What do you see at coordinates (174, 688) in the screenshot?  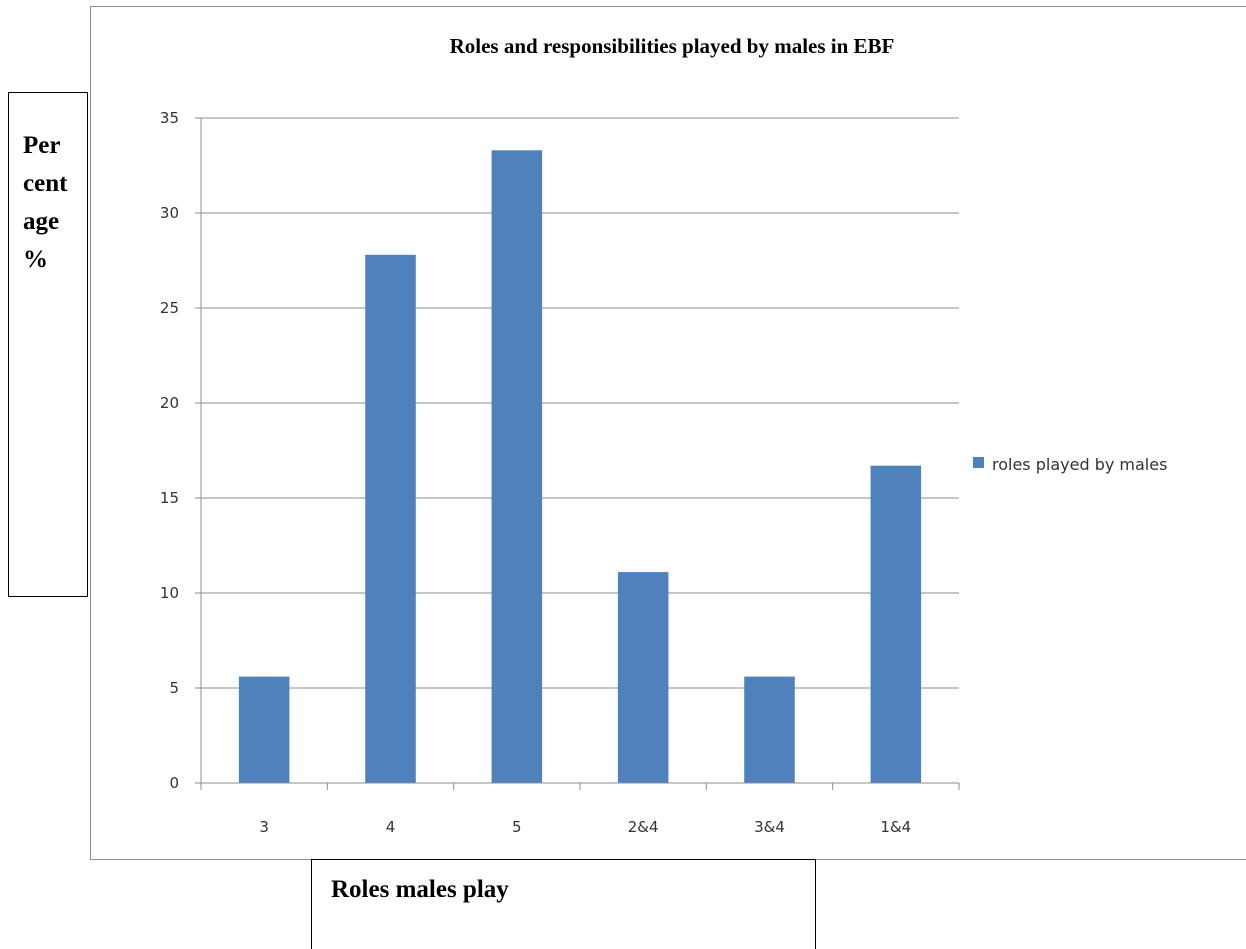 I see `y-tick-label: 5` at bounding box center [174, 688].